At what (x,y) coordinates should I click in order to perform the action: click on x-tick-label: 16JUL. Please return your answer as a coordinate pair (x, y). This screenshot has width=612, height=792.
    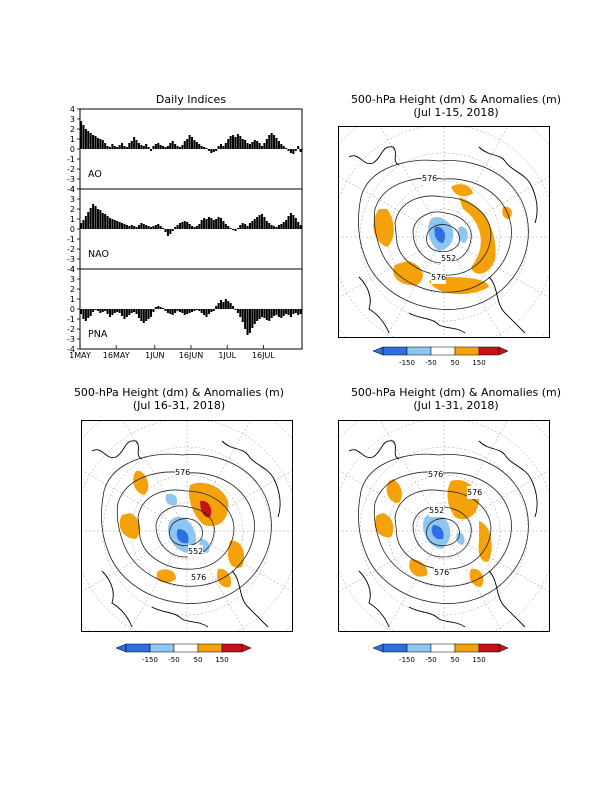
    Looking at the image, I should click on (263, 355).